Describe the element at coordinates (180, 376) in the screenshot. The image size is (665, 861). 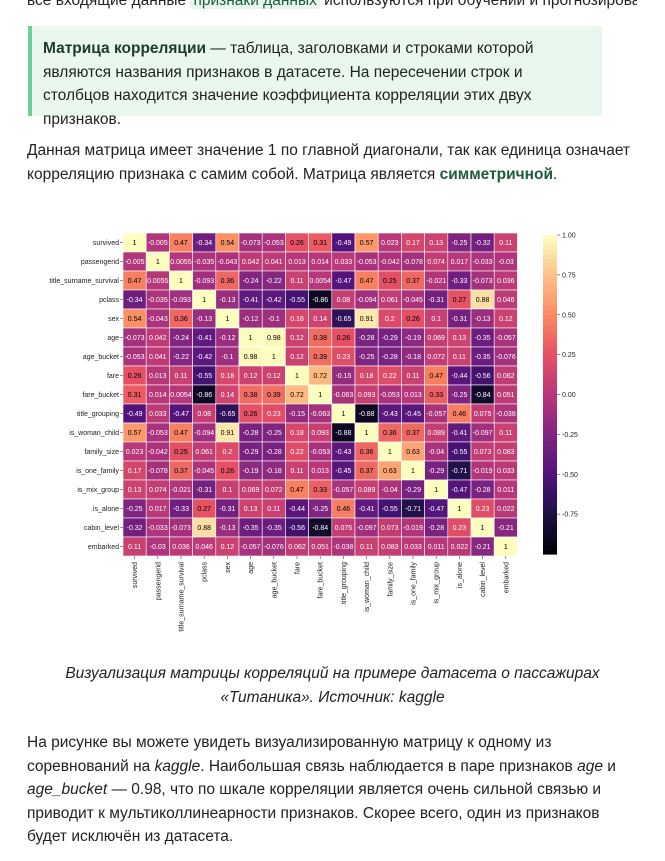
I see `heatmap-value-7-2: 0.11` at that location.